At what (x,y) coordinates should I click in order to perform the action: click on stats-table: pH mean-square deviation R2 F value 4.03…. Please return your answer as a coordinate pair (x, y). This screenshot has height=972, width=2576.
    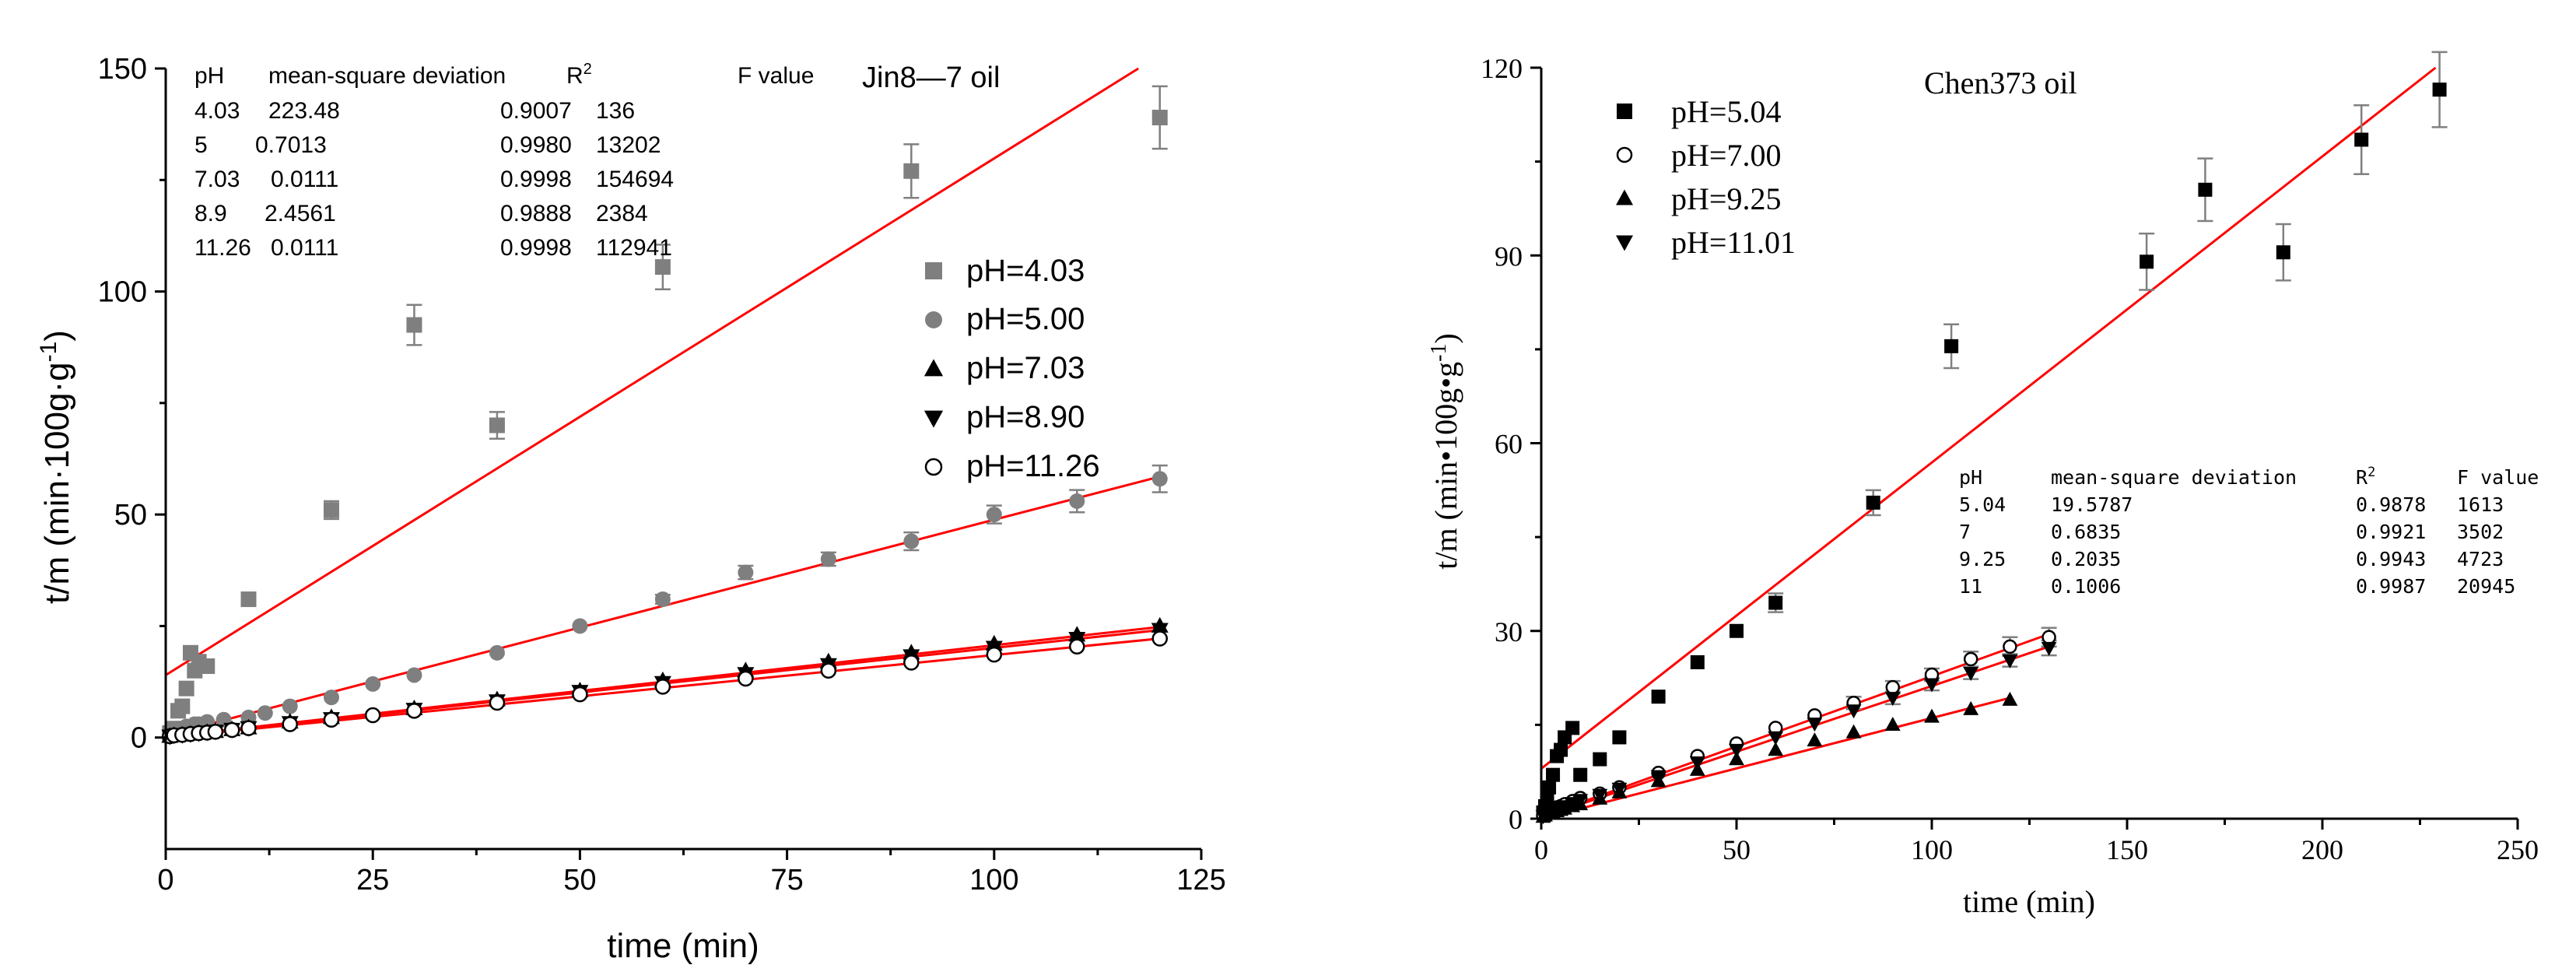
    Looking at the image, I should click on (505, 161).